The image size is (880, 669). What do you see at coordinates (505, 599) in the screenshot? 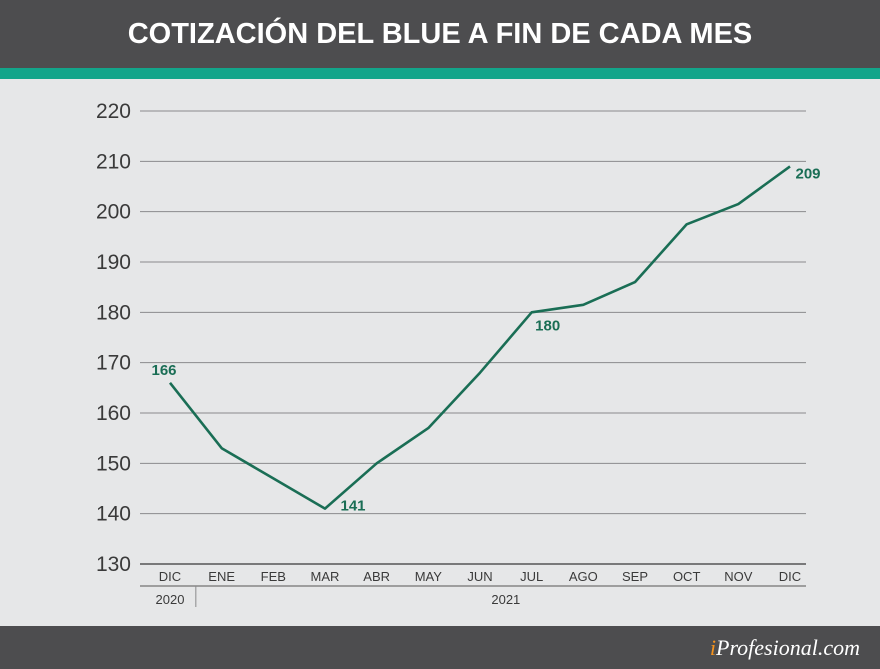
I see `year-label: 2021` at bounding box center [505, 599].